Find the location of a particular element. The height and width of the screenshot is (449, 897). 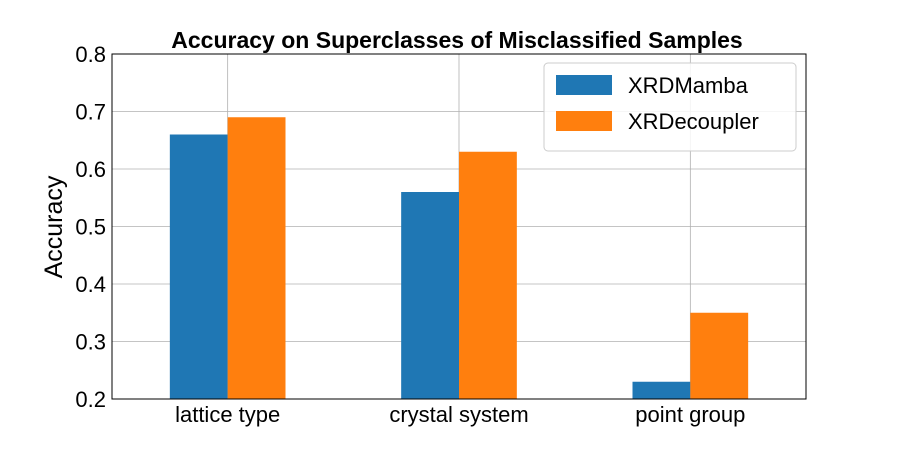

x-tick-label: lattice type is located at coordinates (227, 414).